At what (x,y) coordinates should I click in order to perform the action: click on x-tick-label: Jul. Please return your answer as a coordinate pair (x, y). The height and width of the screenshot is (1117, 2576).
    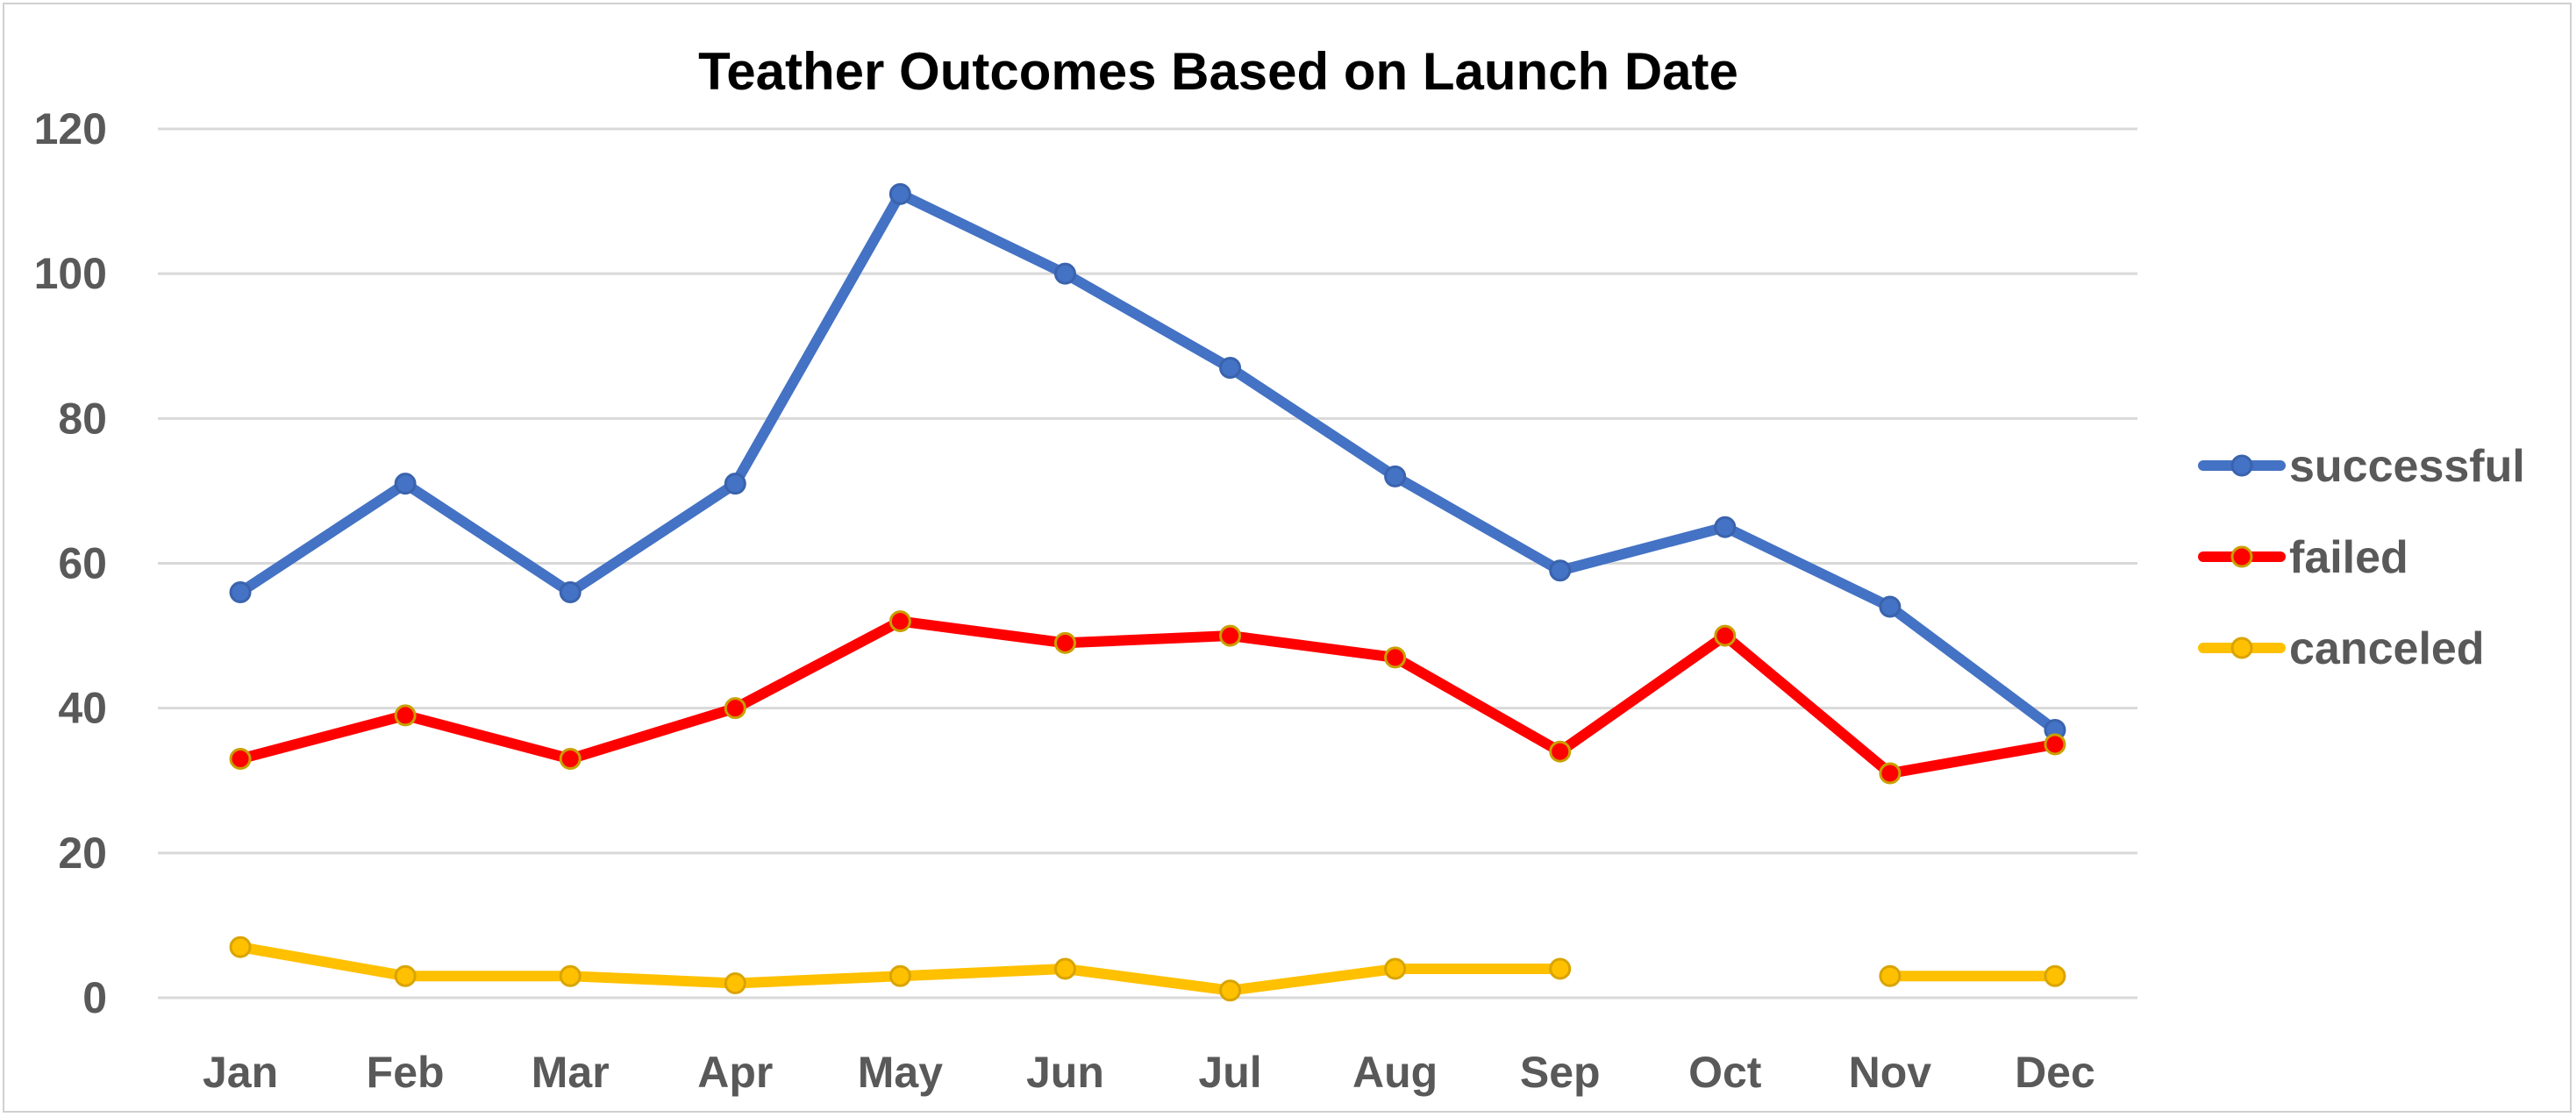
    Looking at the image, I should click on (1230, 1073).